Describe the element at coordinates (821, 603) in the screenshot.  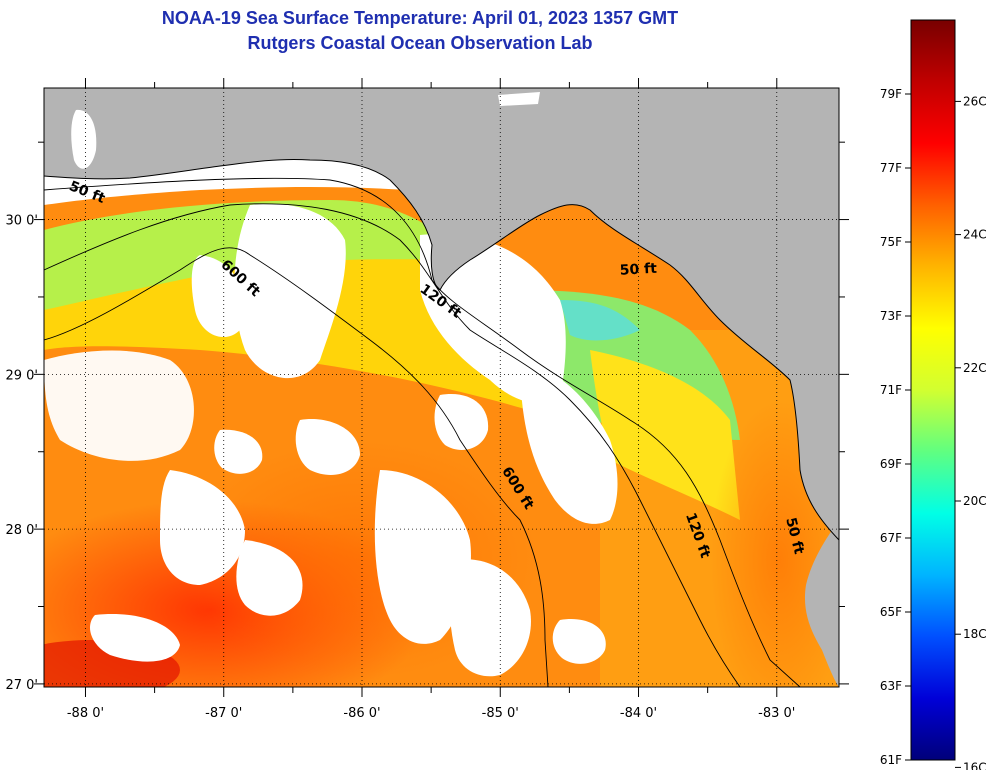
I see `land-peninsula` at that location.